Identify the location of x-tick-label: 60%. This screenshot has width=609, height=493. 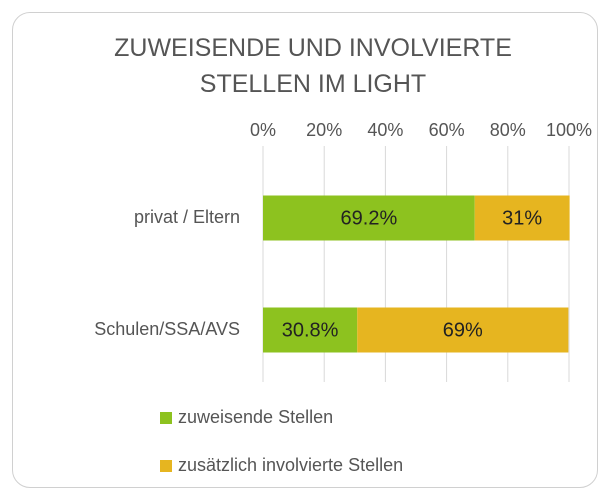
(447, 130).